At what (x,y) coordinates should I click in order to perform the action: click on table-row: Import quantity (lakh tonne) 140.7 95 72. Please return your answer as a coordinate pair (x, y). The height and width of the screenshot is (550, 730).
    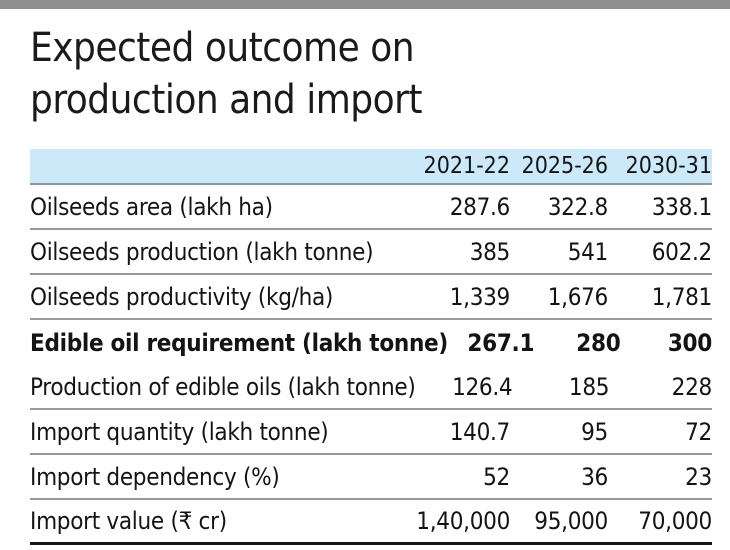
    Looking at the image, I should click on (371, 432).